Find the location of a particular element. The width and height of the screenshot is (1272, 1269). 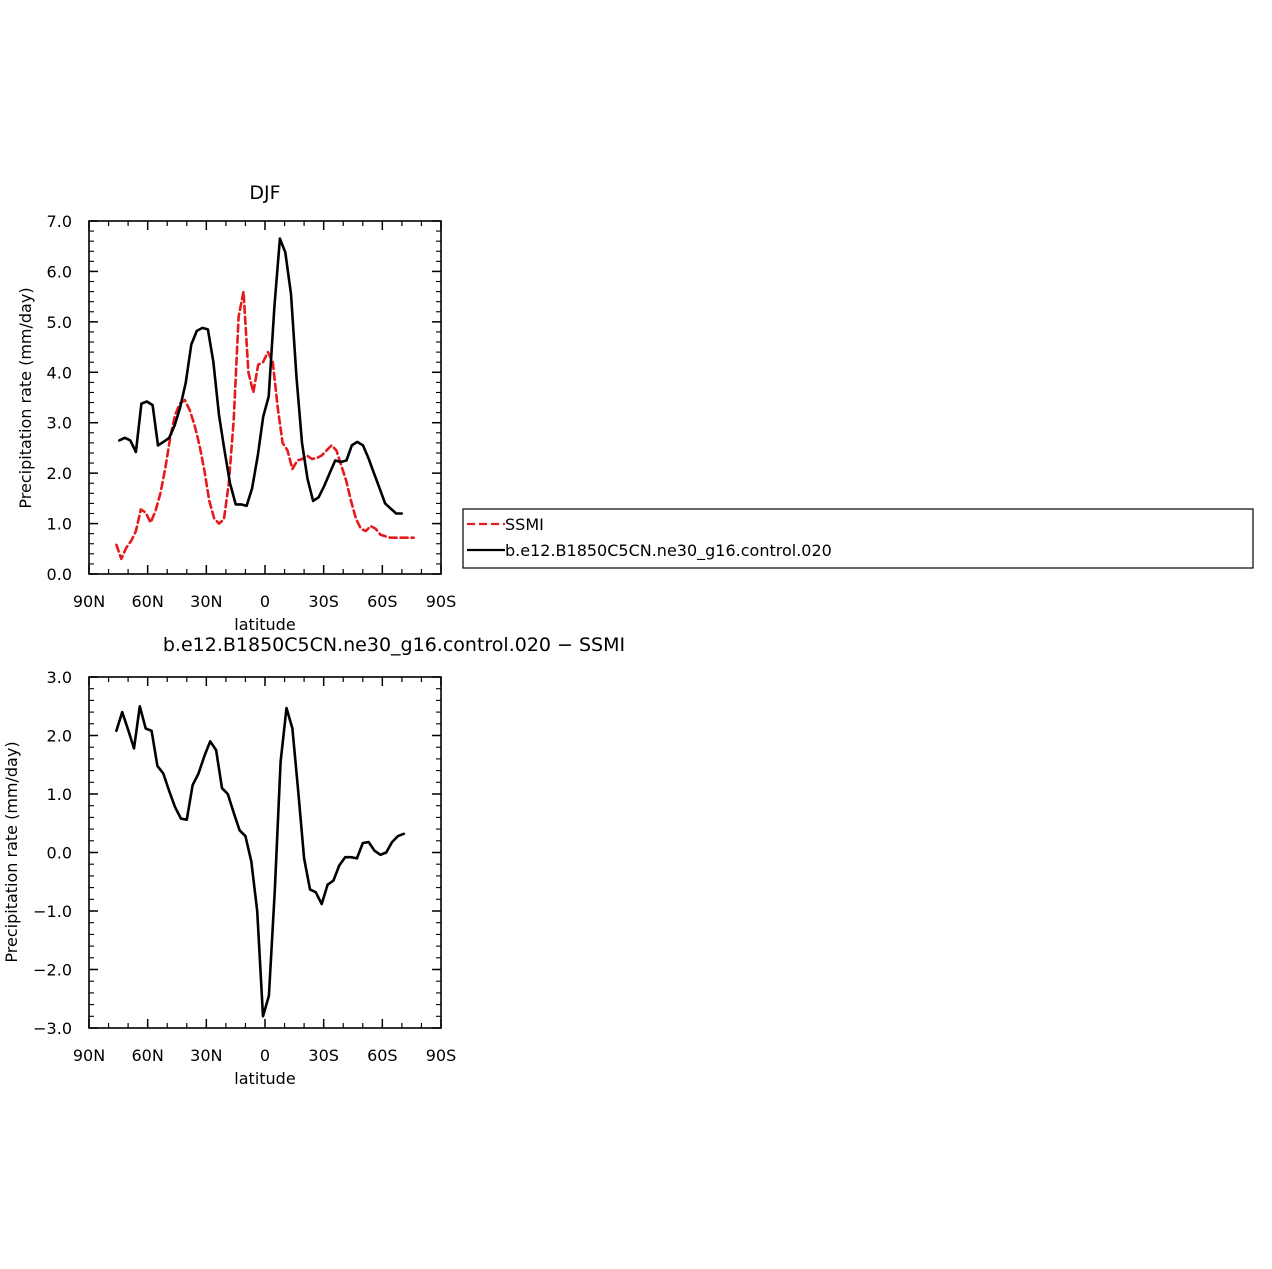

legend-box is located at coordinates (858, 538).